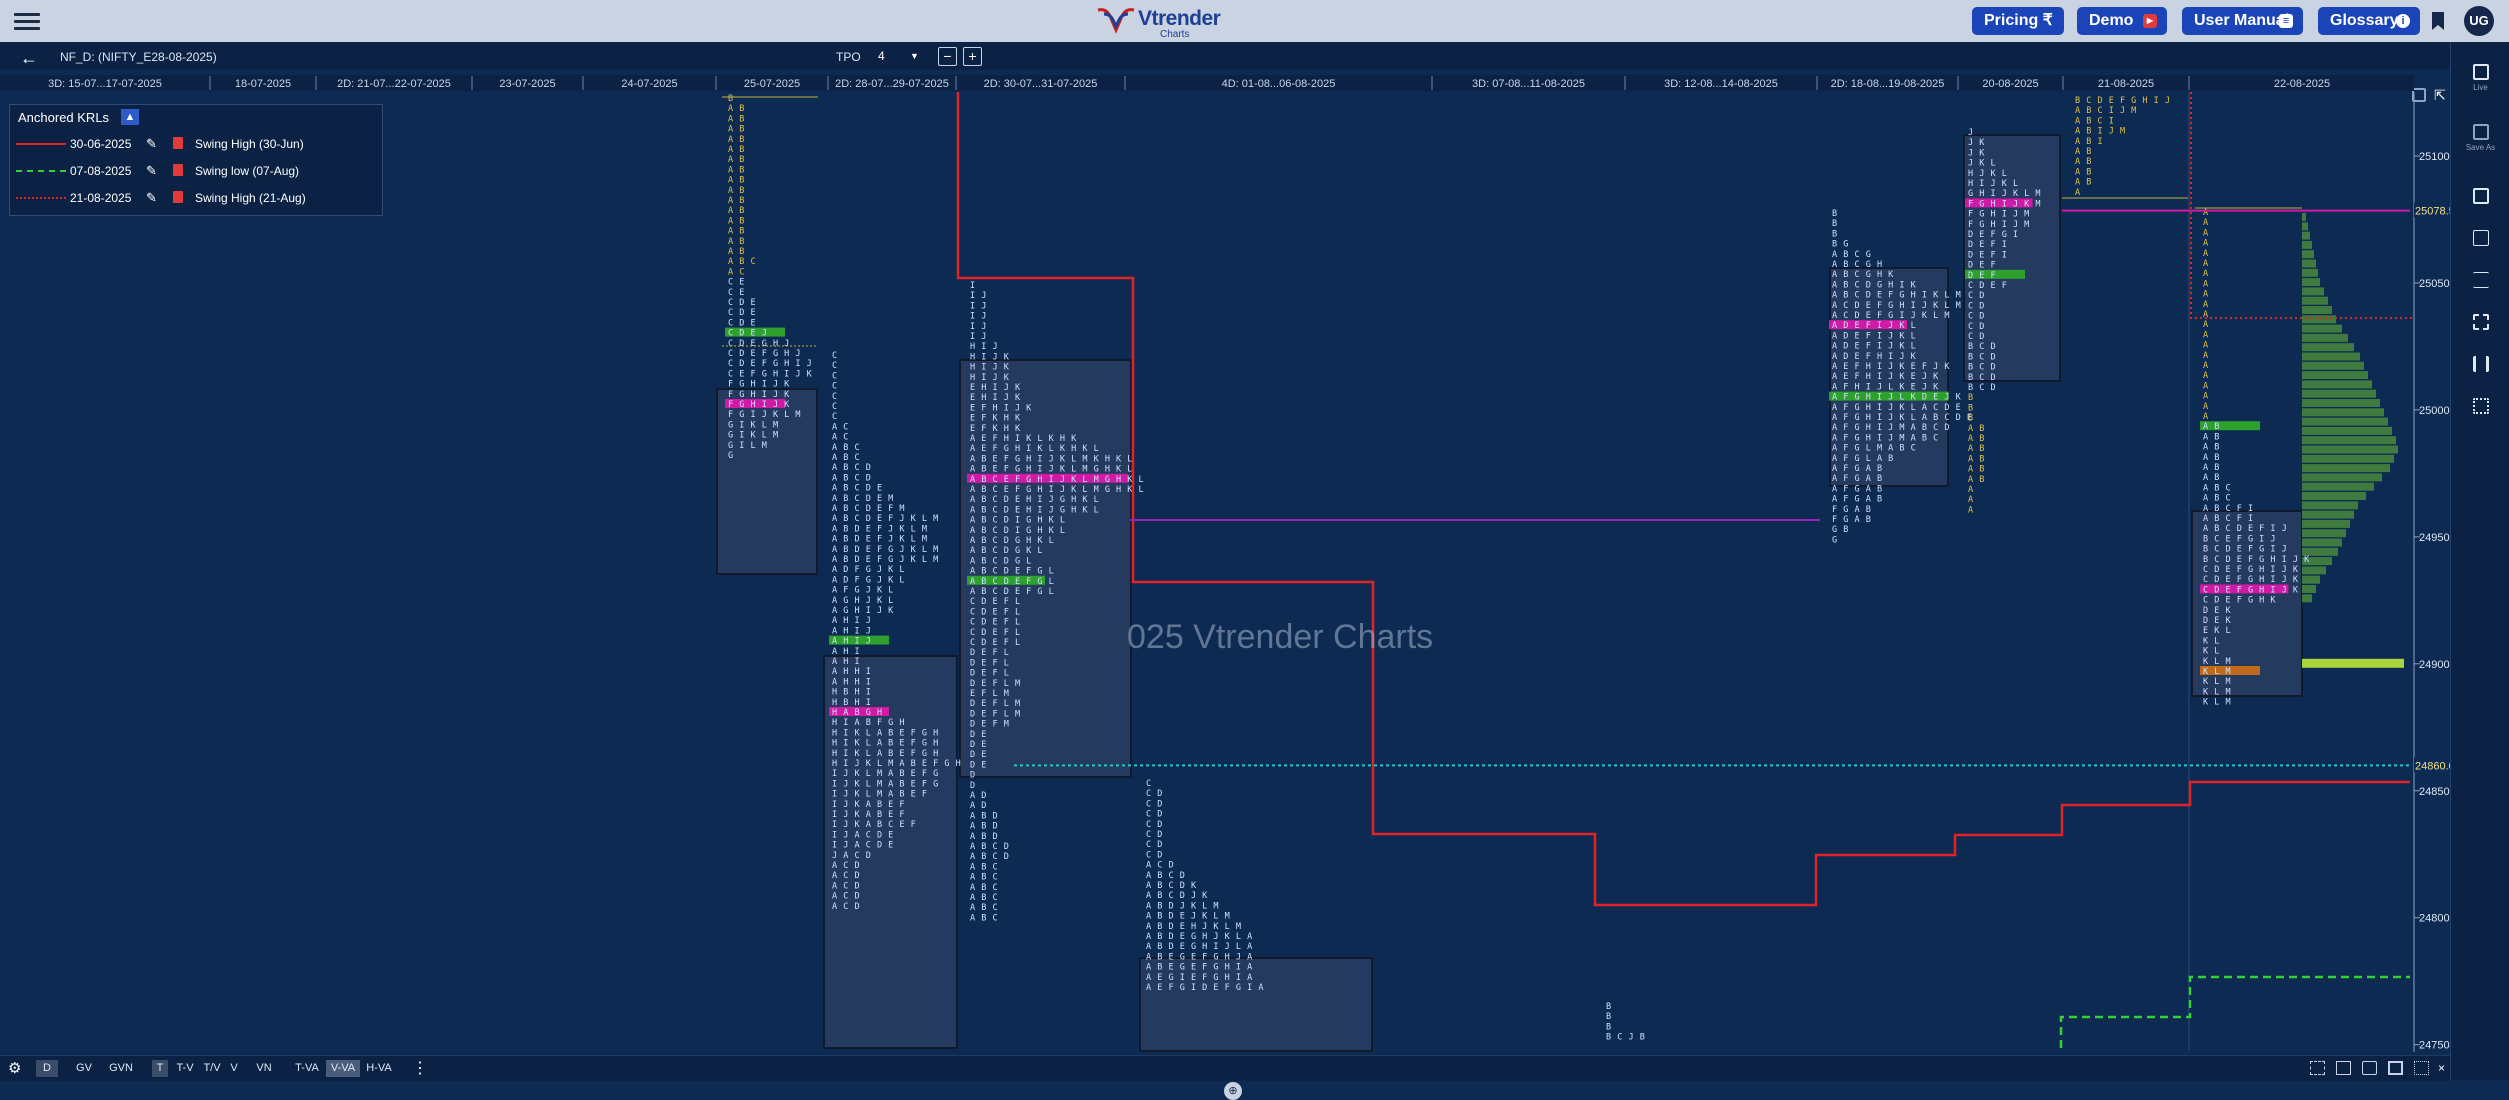  Describe the element at coordinates (742, 262) in the screenshot. I see `tpo-row: A B C` at that location.